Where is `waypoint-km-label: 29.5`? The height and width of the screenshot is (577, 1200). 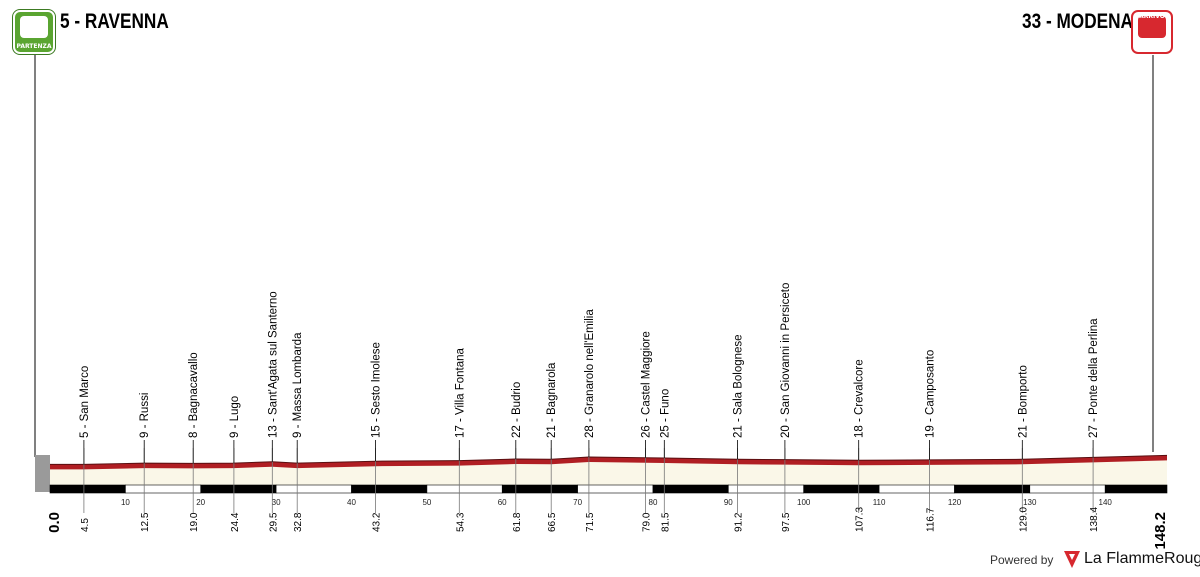
waypoint-km-label: 29.5 is located at coordinates (273, 522).